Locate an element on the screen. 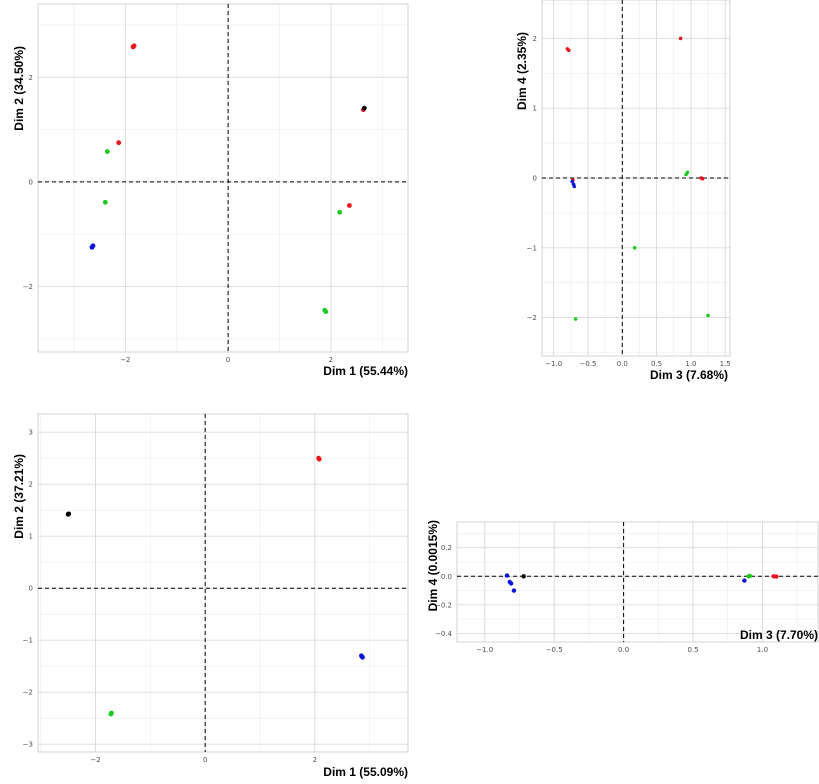  y-axis-title: Dim 4 (2.35%) is located at coordinates (522, 71).